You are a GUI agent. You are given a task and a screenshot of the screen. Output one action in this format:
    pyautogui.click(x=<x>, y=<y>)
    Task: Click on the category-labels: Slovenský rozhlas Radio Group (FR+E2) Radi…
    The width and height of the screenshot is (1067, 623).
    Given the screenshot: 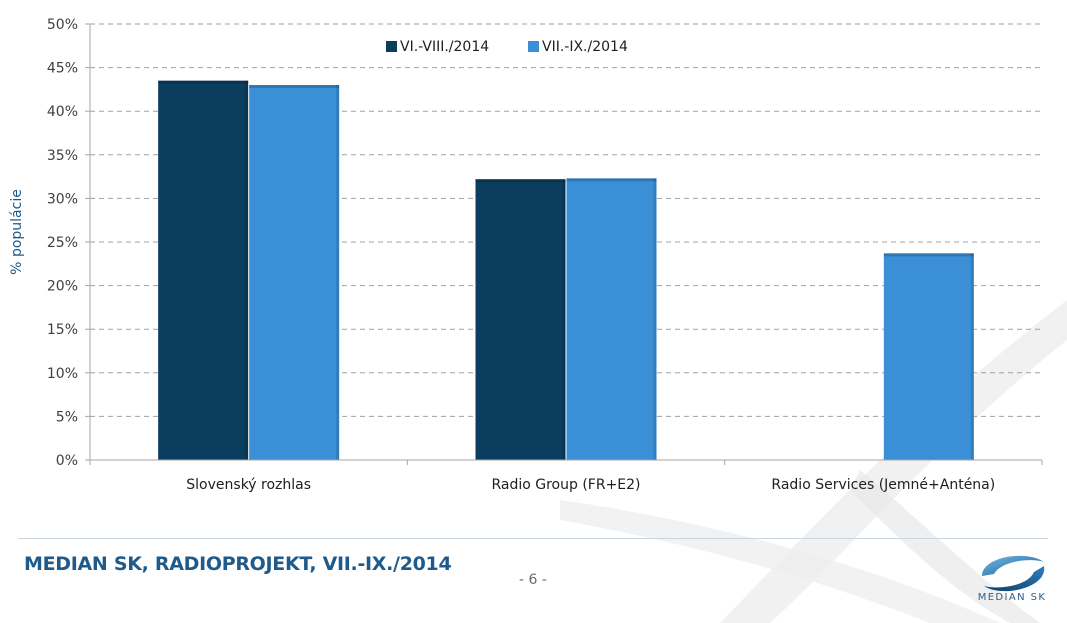 What is the action you would take?
    pyautogui.click(x=590, y=485)
    